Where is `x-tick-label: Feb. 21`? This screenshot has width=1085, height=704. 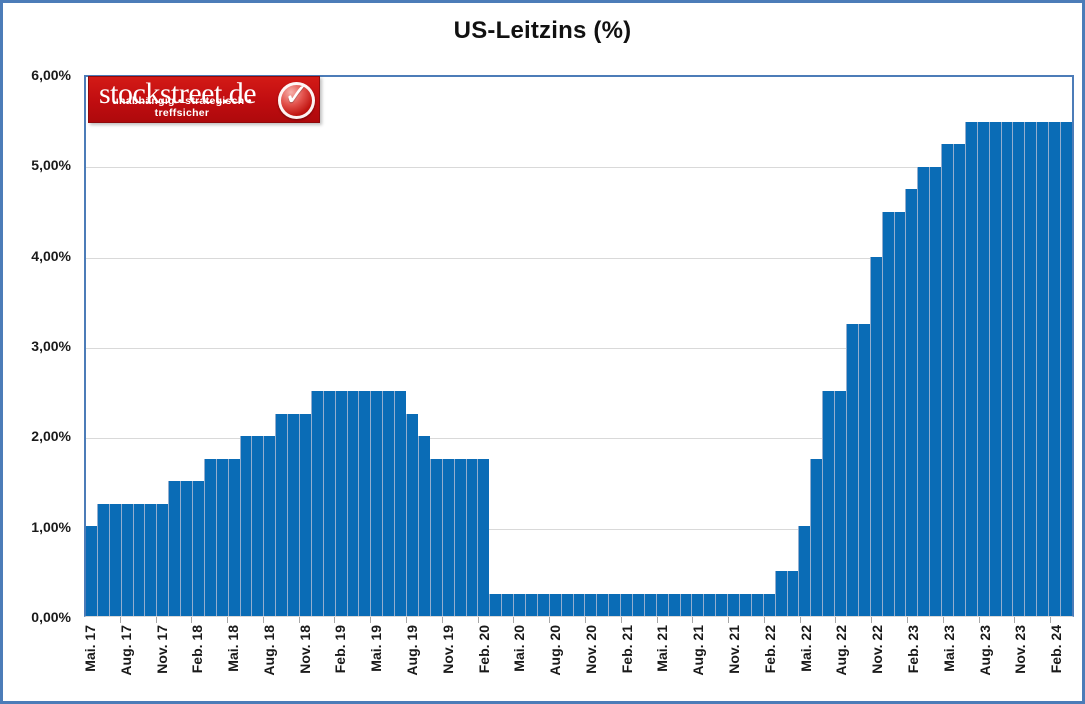 x-tick-label: Feb. 21 is located at coordinates (626, 649).